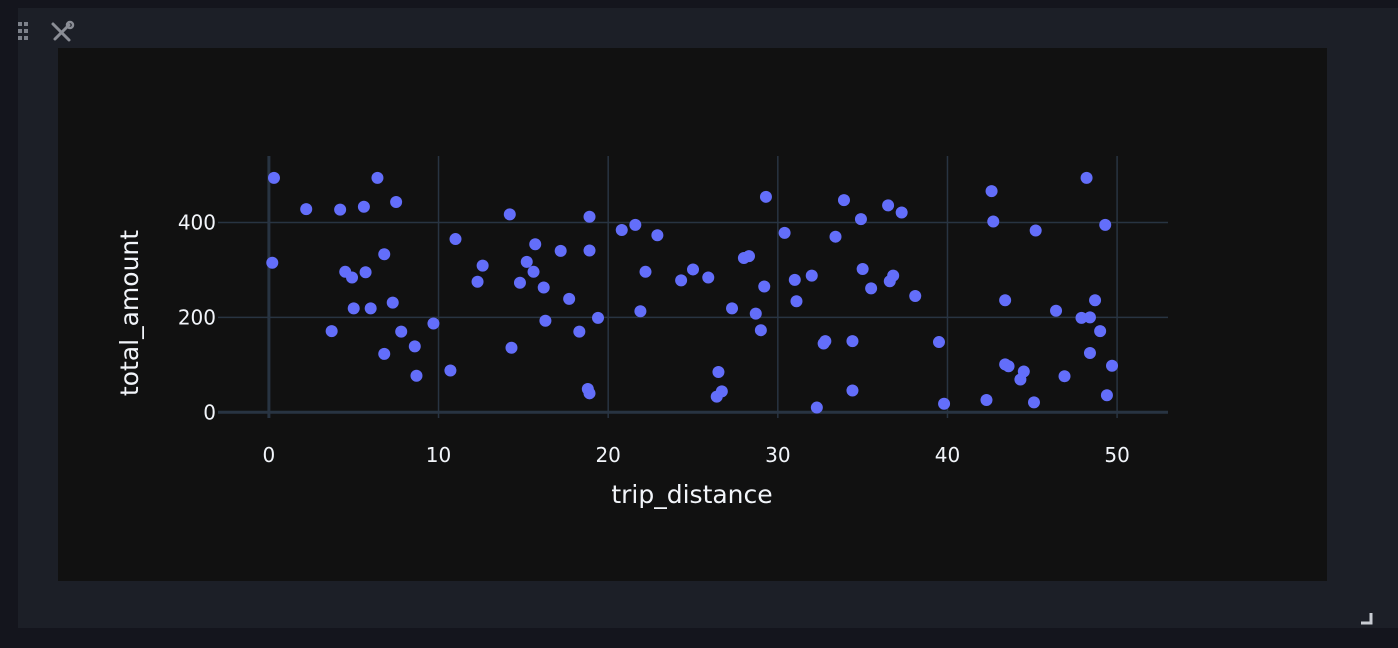  What do you see at coordinates (438, 455) in the screenshot?
I see `x-tick-label: 10` at bounding box center [438, 455].